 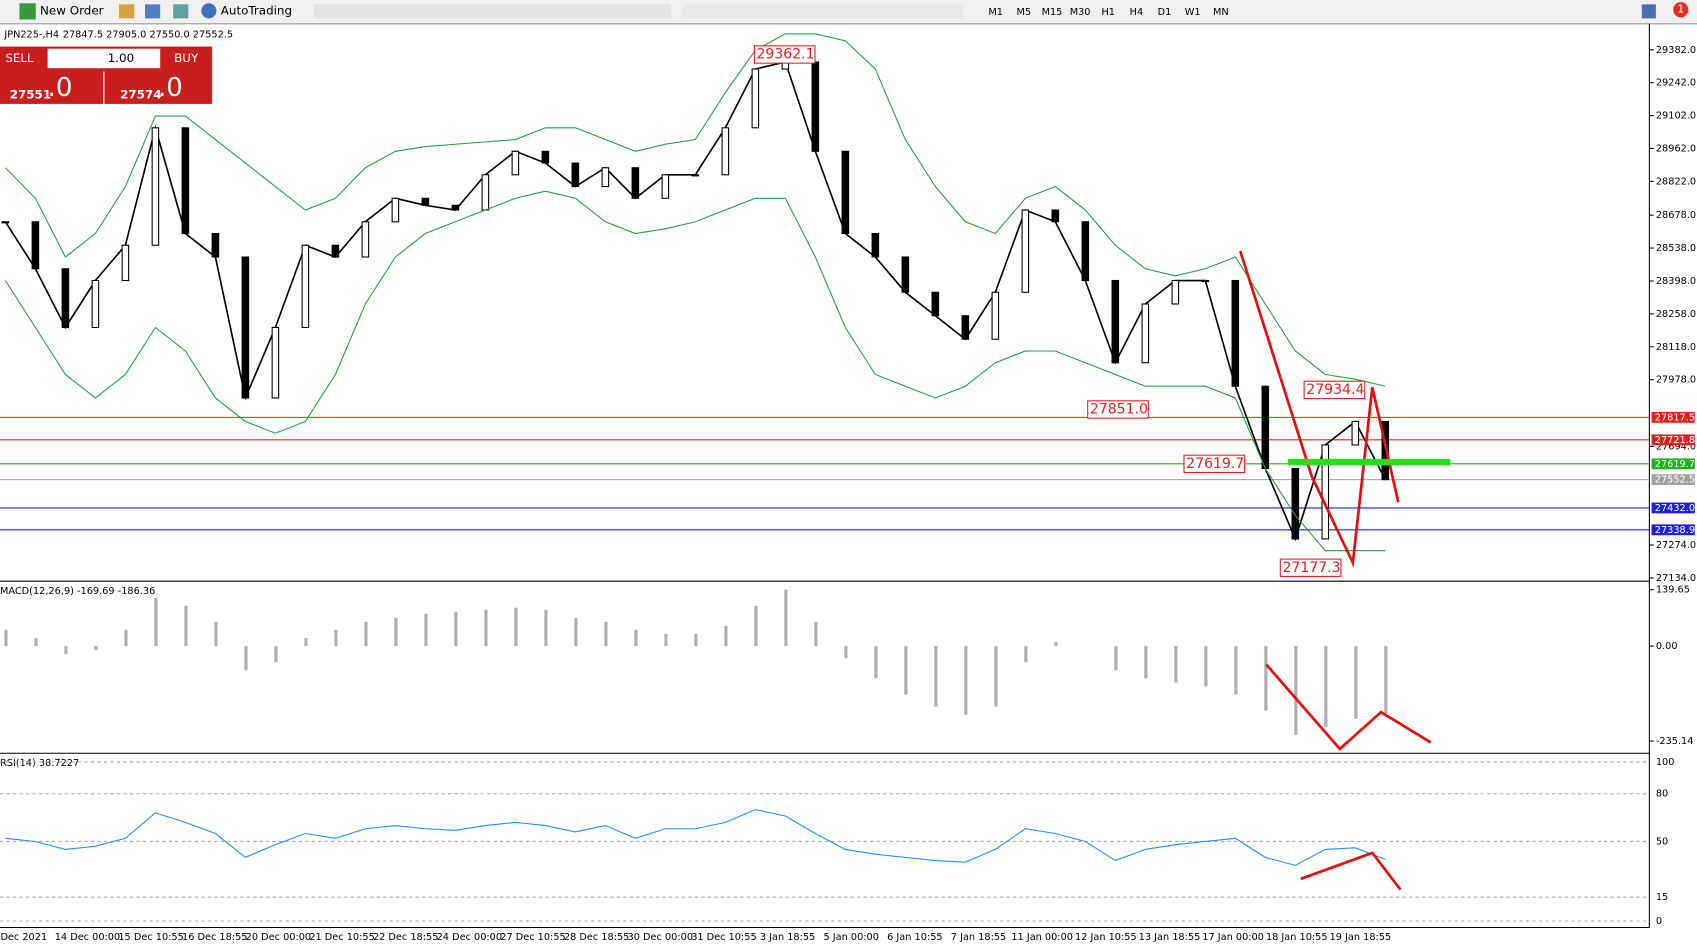 What do you see at coordinates (1676, 83) in the screenshot?
I see `y-tick-label: 29242.0` at bounding box center [1676, 83].